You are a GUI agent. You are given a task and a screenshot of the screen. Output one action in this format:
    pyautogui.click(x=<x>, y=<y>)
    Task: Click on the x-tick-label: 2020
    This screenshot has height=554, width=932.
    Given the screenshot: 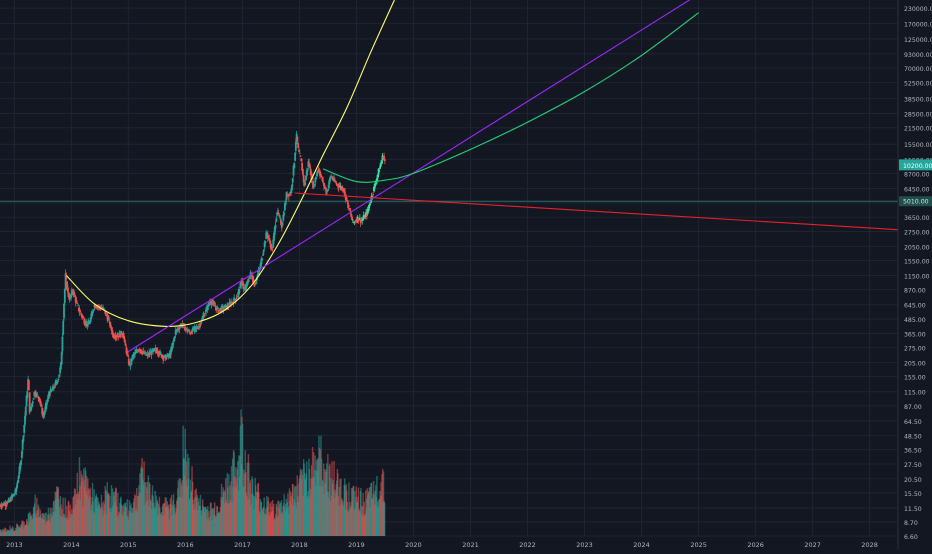 What is the action you would take?
    pyautogui.click(x=413, y=545)
    